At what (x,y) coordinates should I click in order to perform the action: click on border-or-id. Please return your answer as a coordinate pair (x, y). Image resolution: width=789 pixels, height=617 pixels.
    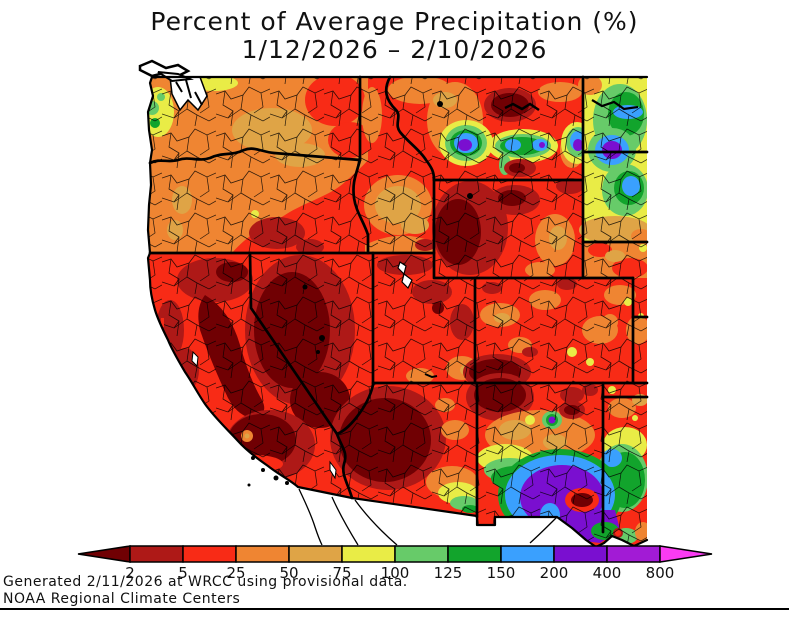
    Looking at the image, I should click on (361, 206).